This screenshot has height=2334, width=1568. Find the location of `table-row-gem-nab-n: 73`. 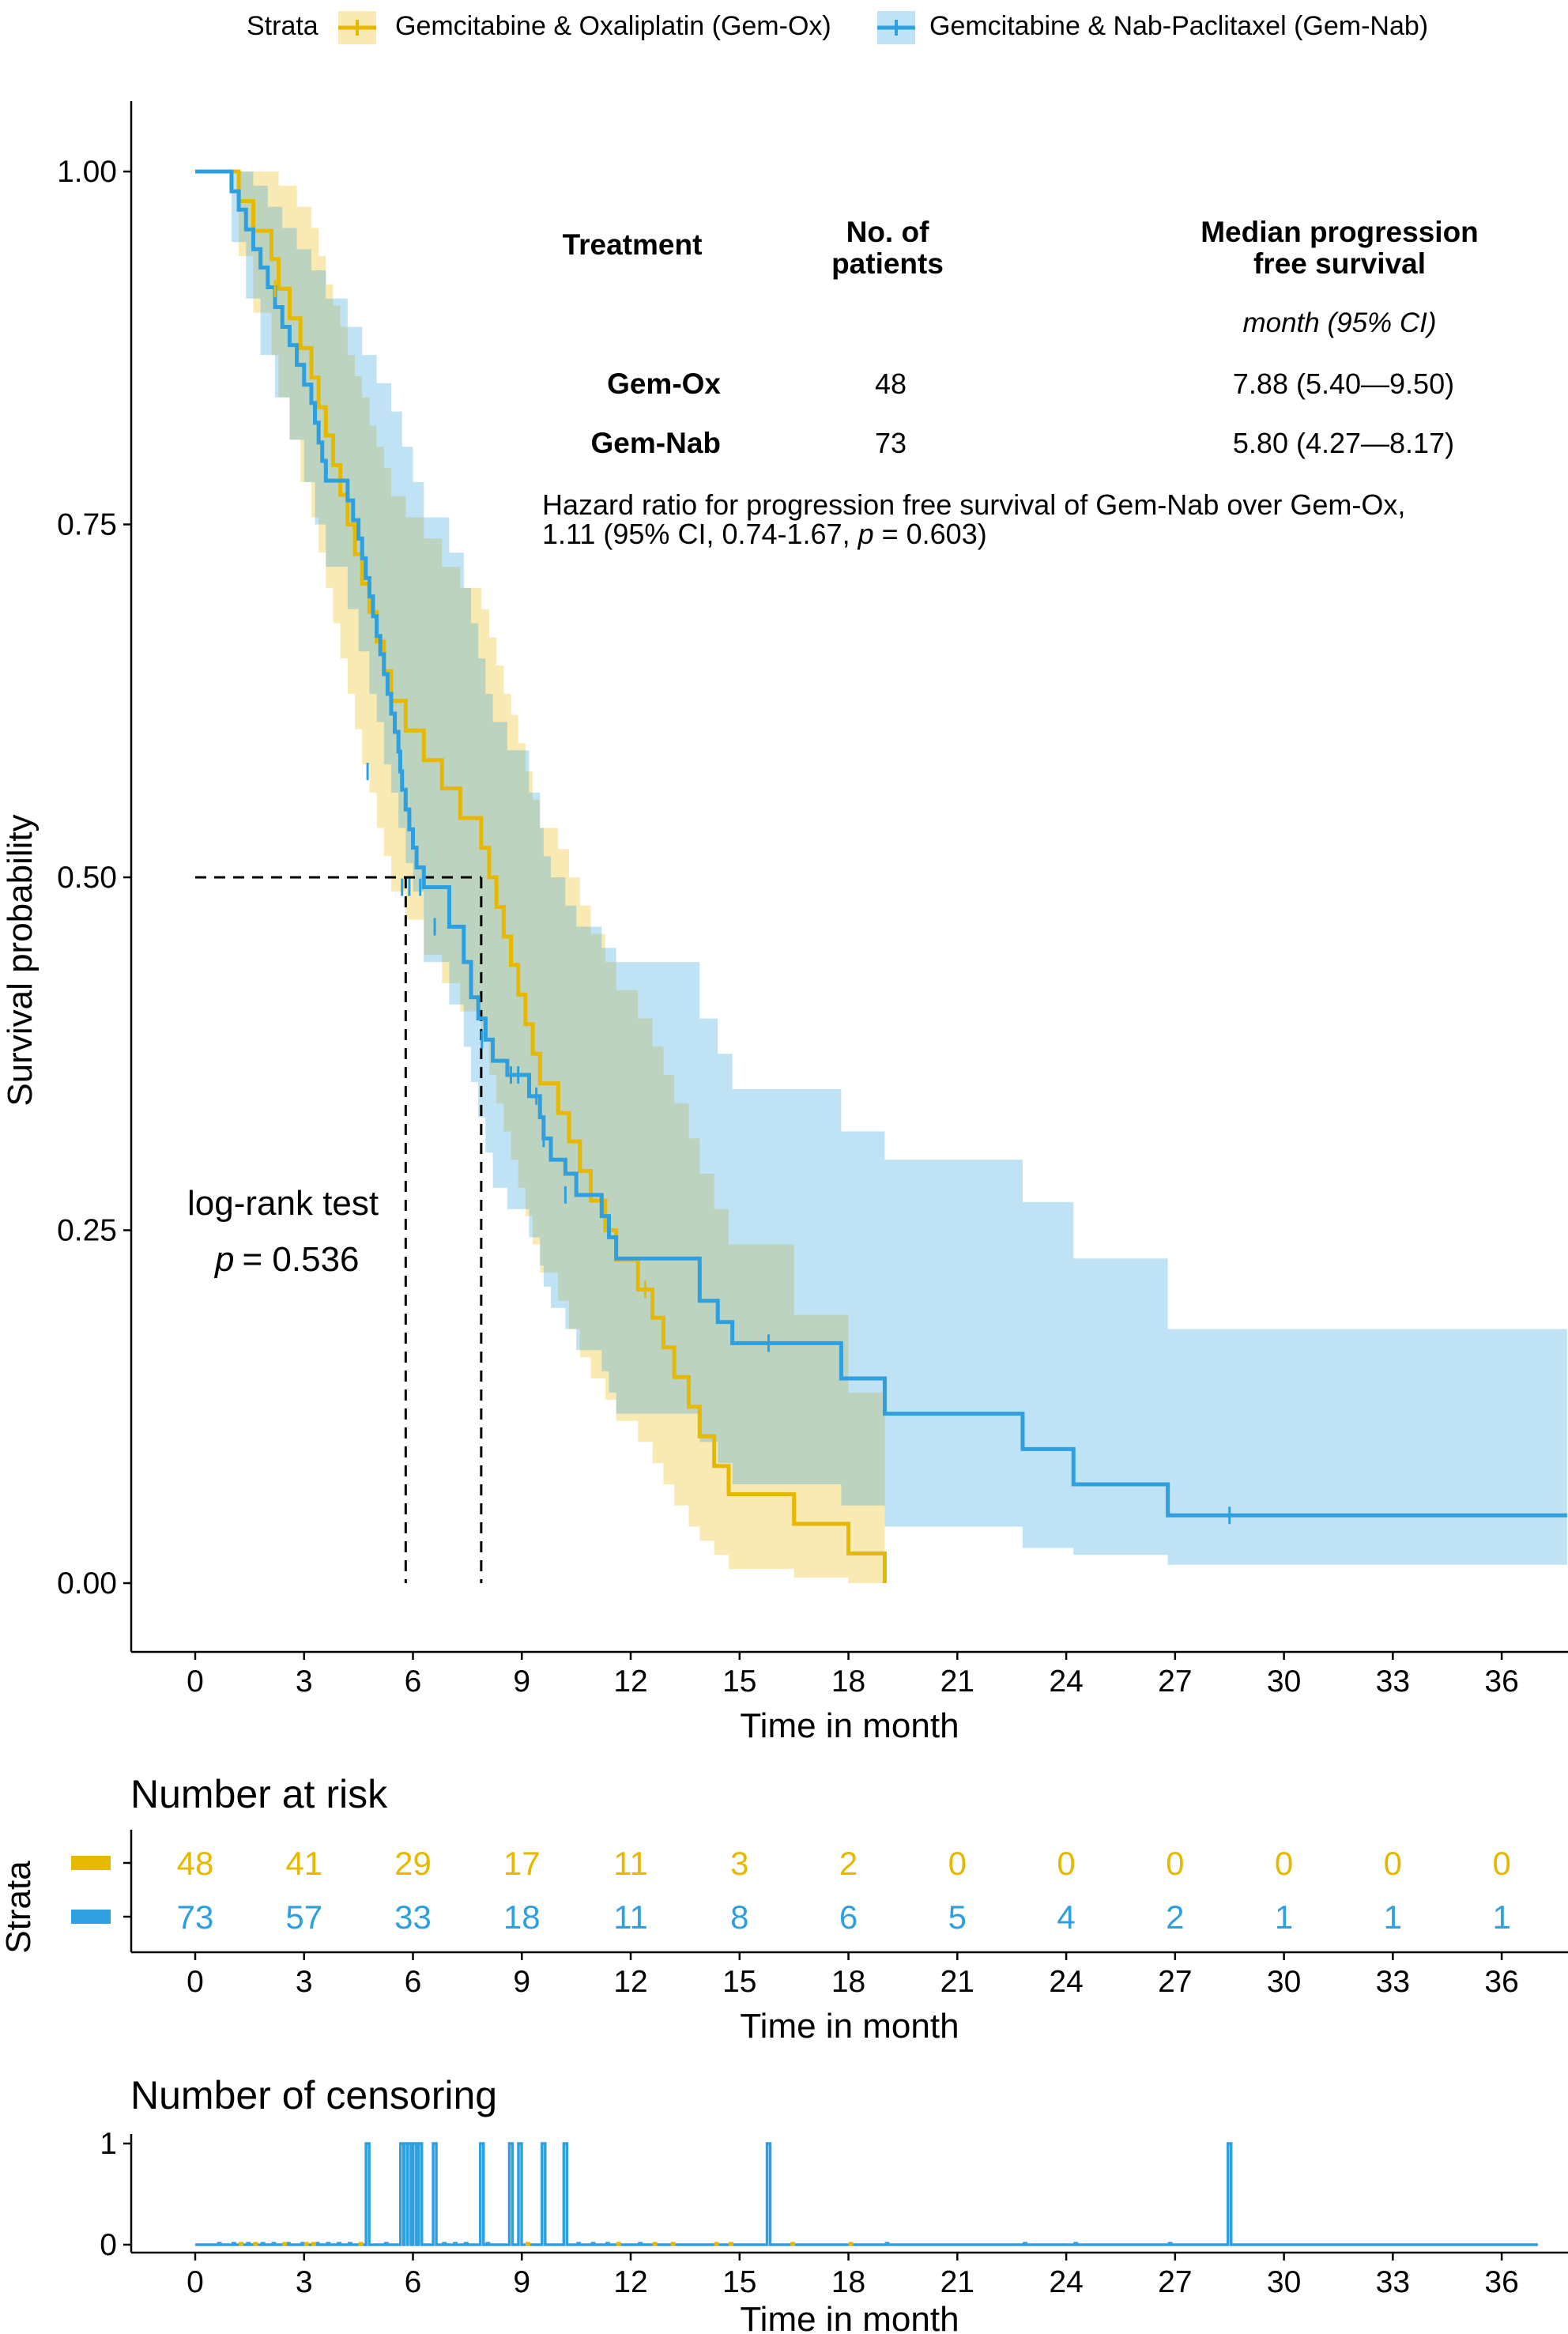

table-row-gem-nab-n: 73 is located at coordinates (890, 443).